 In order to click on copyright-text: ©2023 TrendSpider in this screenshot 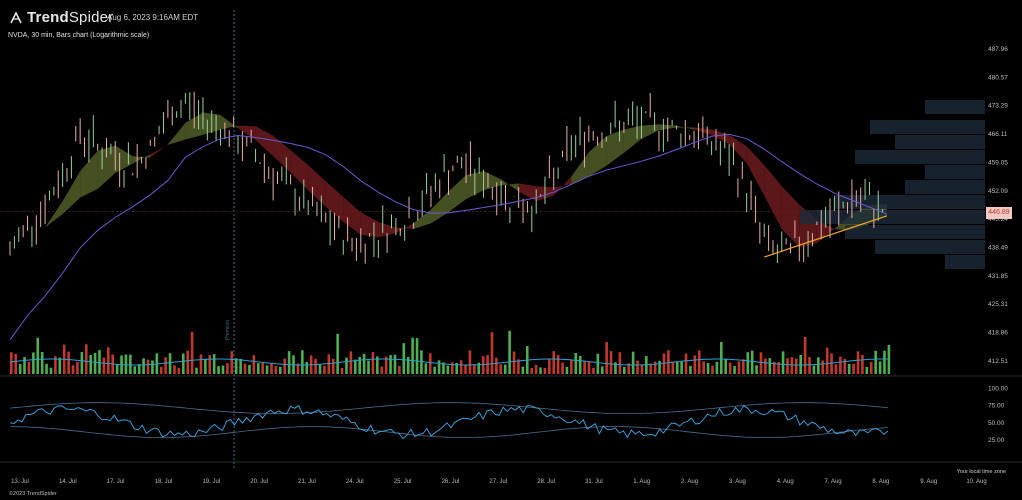, I will do `click(33, 494)`.